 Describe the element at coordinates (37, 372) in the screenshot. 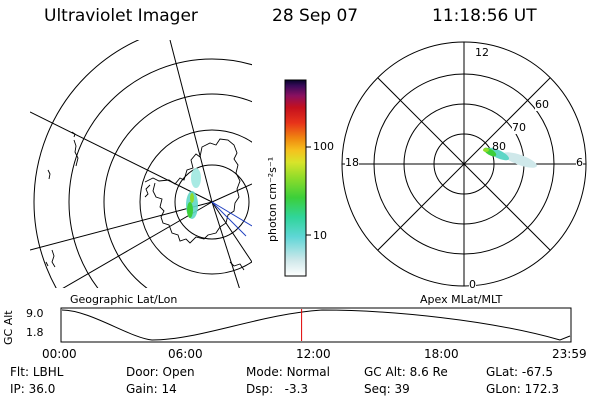

I see `status-flt: Flt: LBHL` at that location.